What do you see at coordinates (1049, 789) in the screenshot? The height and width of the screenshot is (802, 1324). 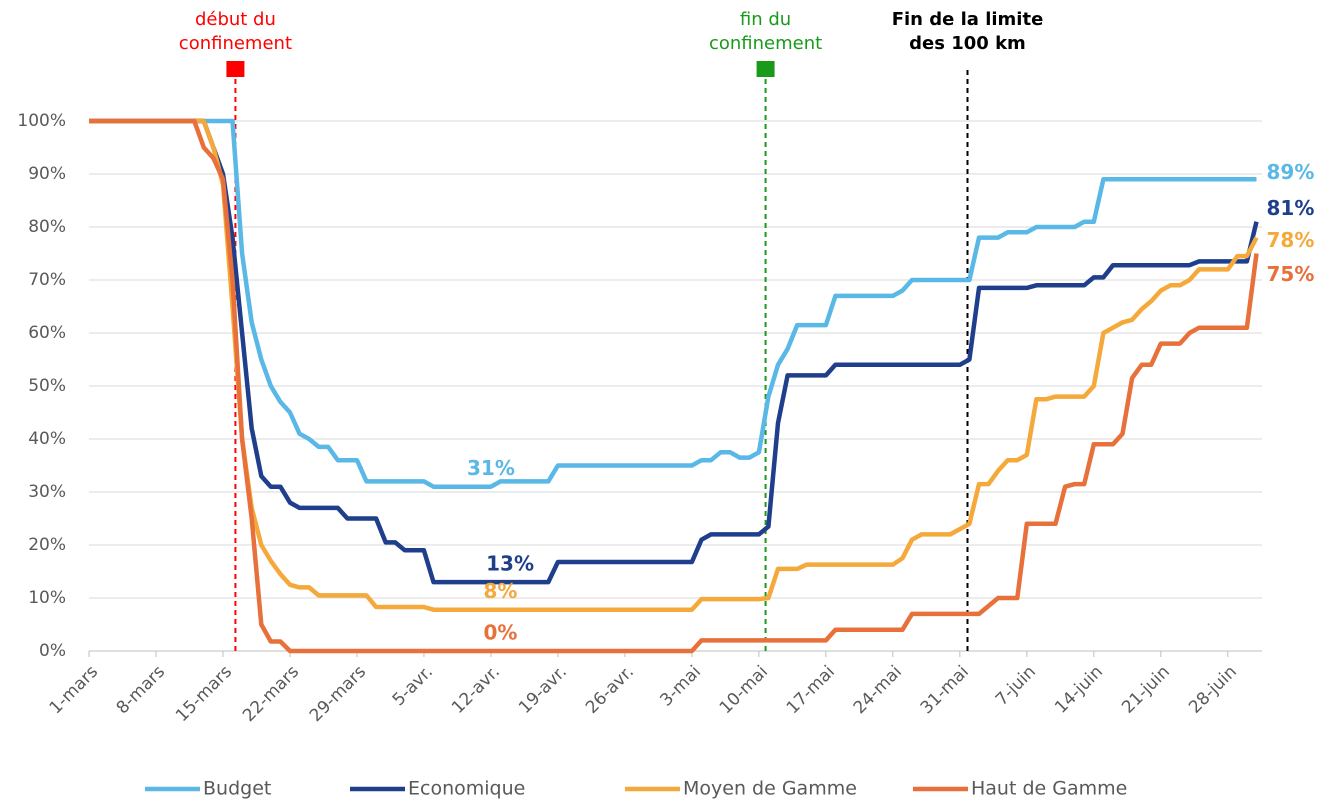 I see `legend-label: Haut de Gamme` at bounding box center [1049, 789].